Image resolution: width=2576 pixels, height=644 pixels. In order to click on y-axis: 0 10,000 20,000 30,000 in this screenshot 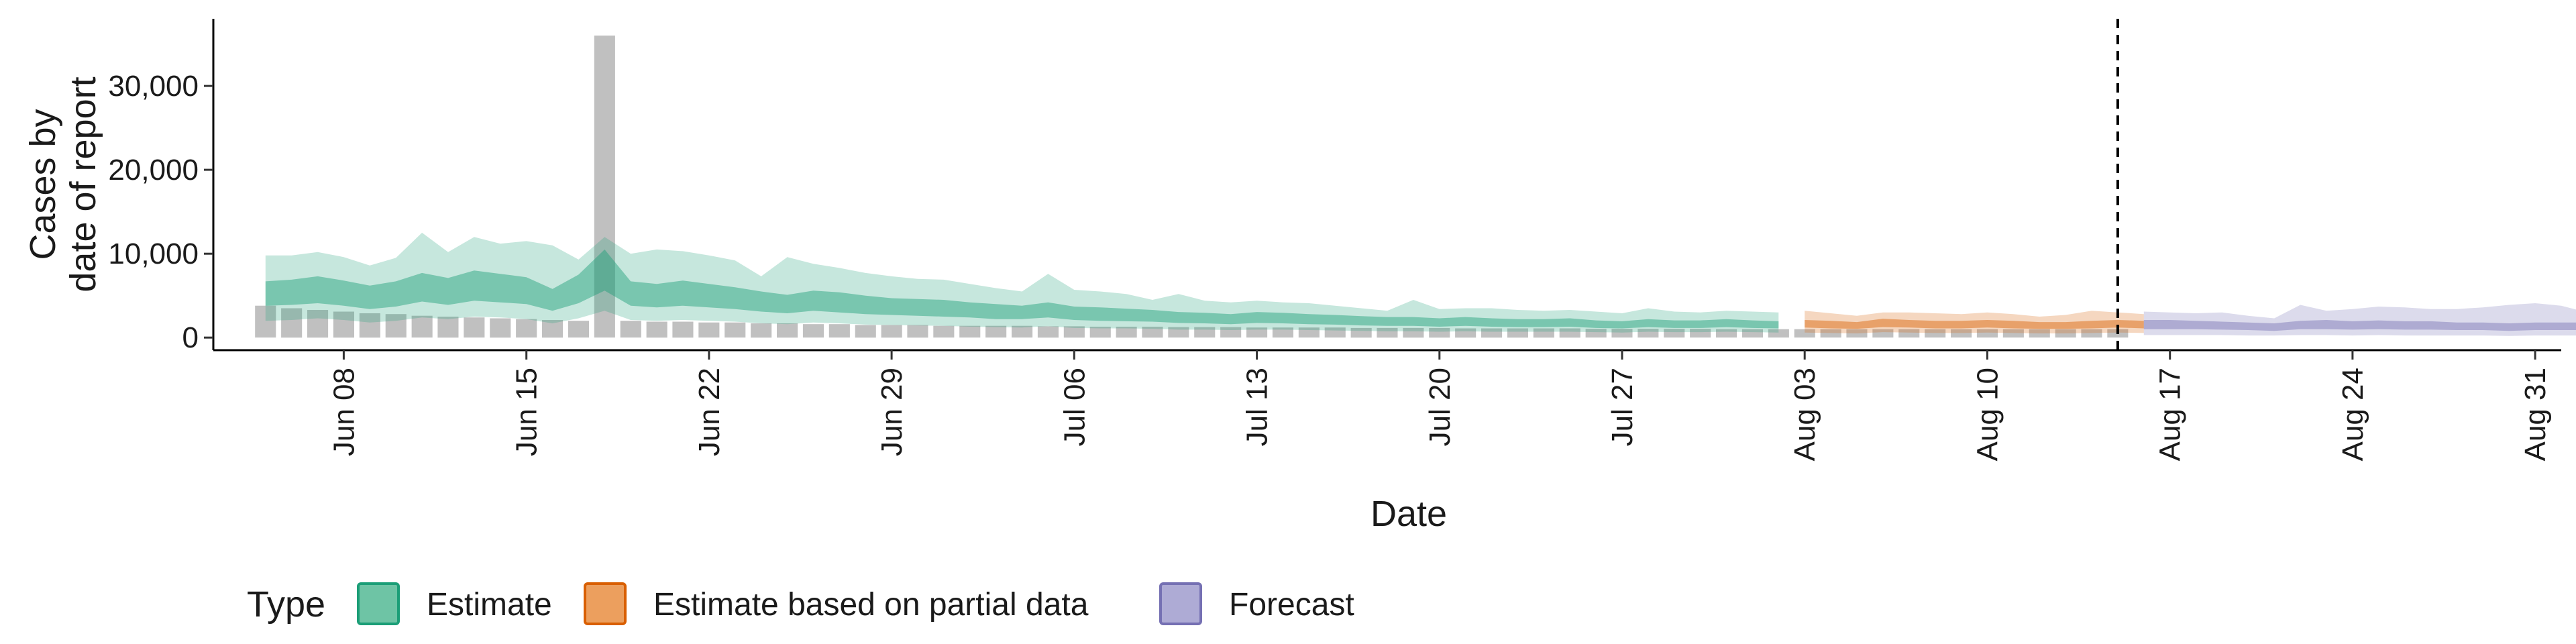, I will do `click(161, 186)`.